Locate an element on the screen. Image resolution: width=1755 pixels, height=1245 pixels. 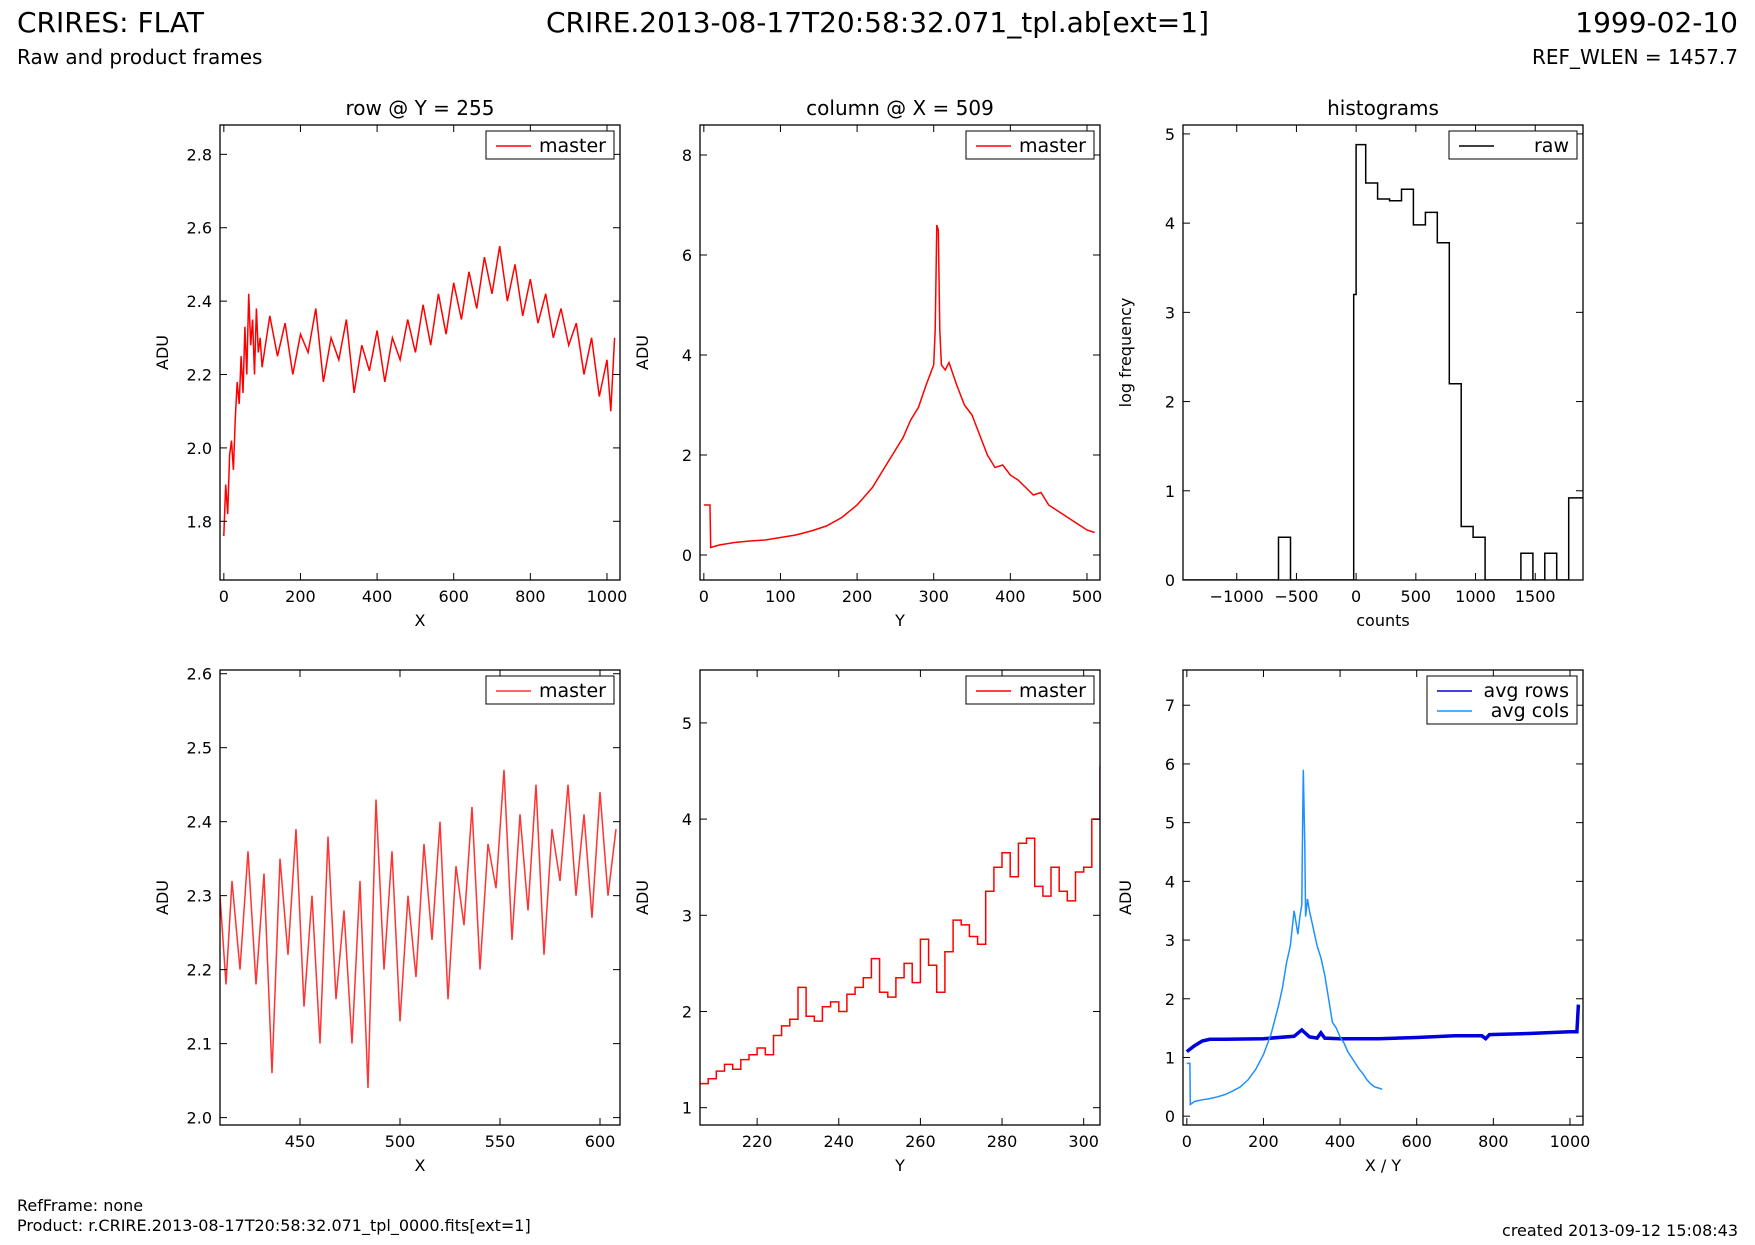
panel-title: column @ X = 509 is located at coordinates (900, 108).